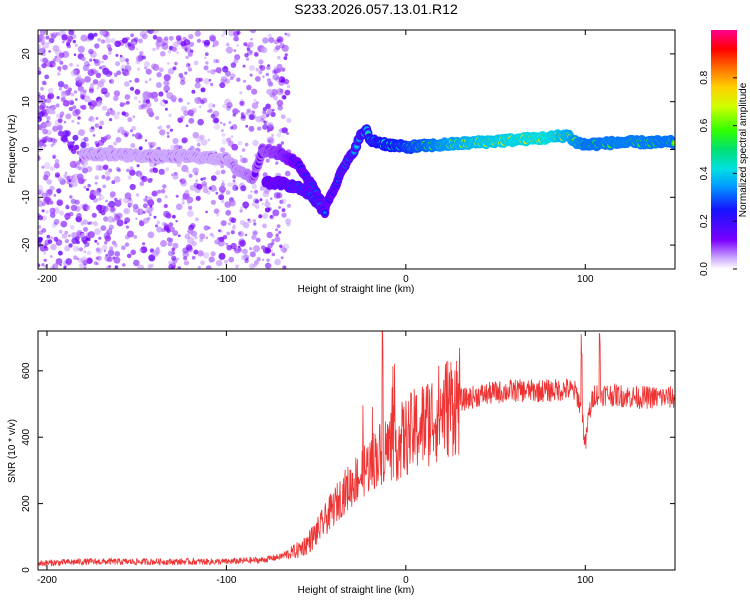 The image size is (750, 600). I want to click on colorbar-label: Normalized spectral amplitude, so click(743, 149).